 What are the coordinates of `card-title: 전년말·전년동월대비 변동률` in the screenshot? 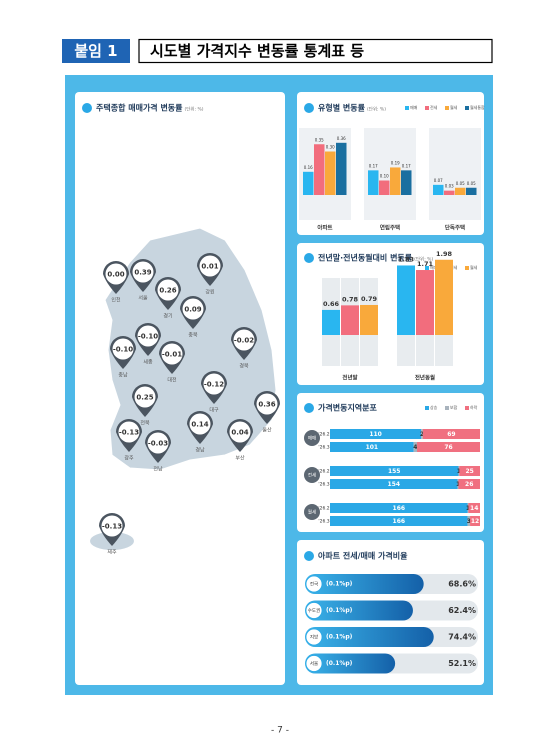 It's located at (365, 258).